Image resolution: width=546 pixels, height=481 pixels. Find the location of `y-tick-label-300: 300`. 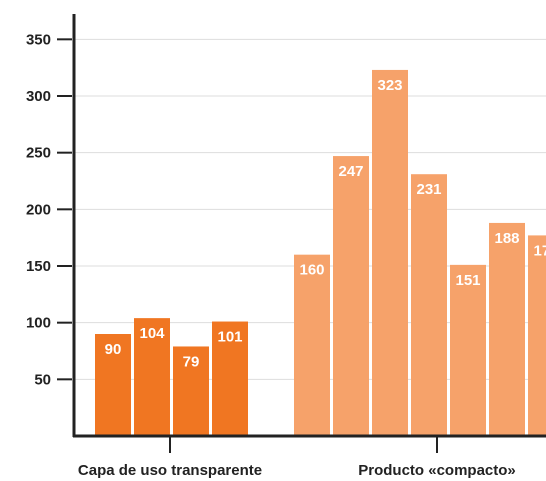

y-tick-label-300: 300 is located at coordinates (38, 96).